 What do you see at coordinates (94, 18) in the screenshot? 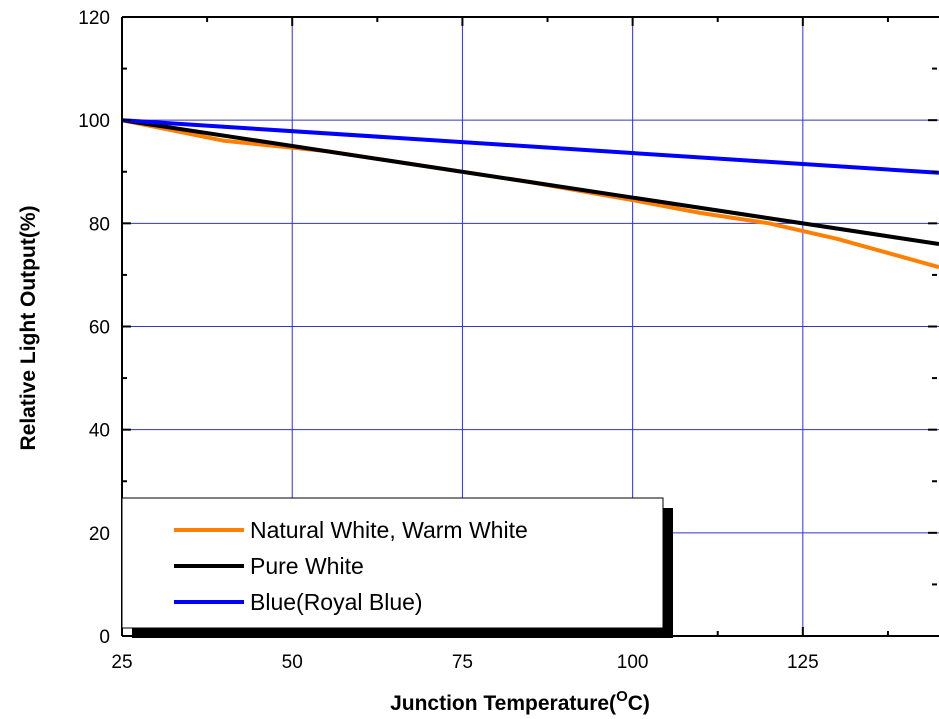
I see `y-tick-label: 120` at bounding box center [94, 18].